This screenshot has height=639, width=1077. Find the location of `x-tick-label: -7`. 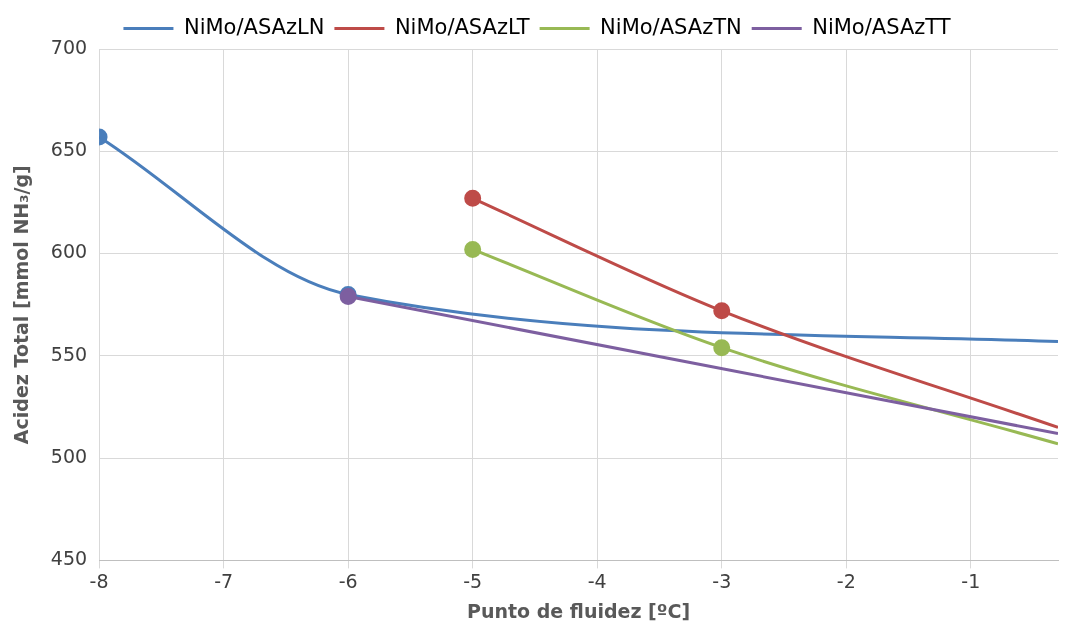

x-tick-label: -7 is located at coordinates (224, 580).